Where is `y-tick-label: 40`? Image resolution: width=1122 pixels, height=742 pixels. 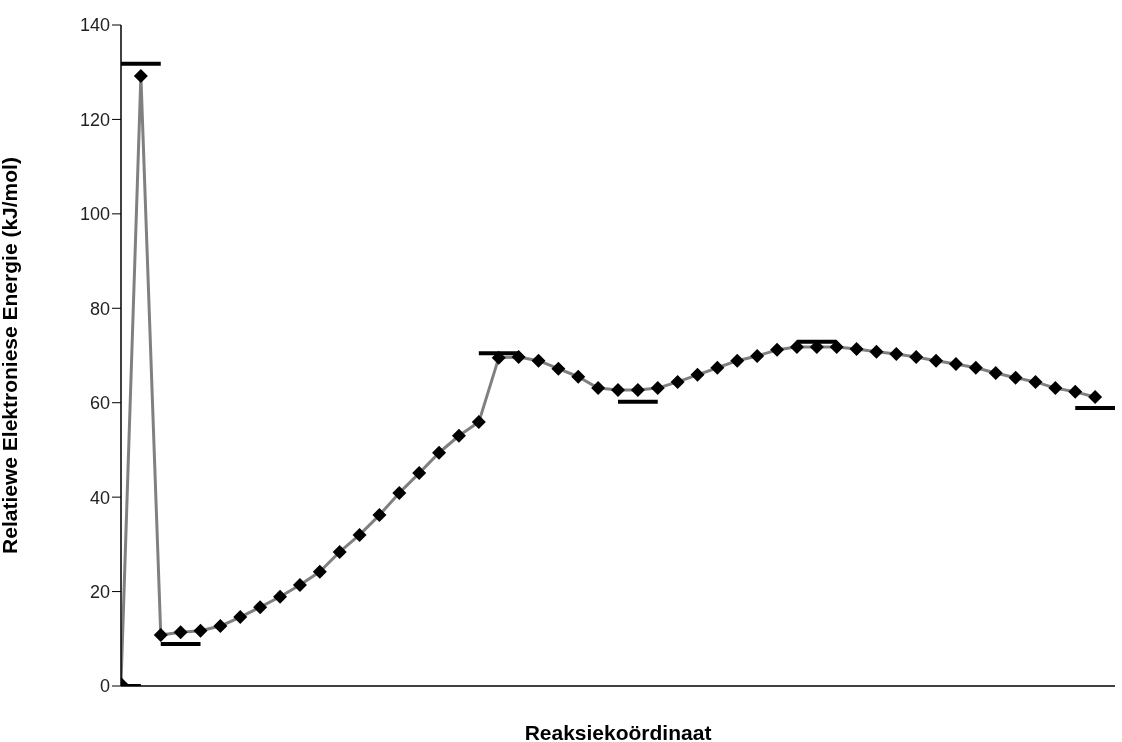
y-tick-label: 40 is located at coordinates (99, 497).